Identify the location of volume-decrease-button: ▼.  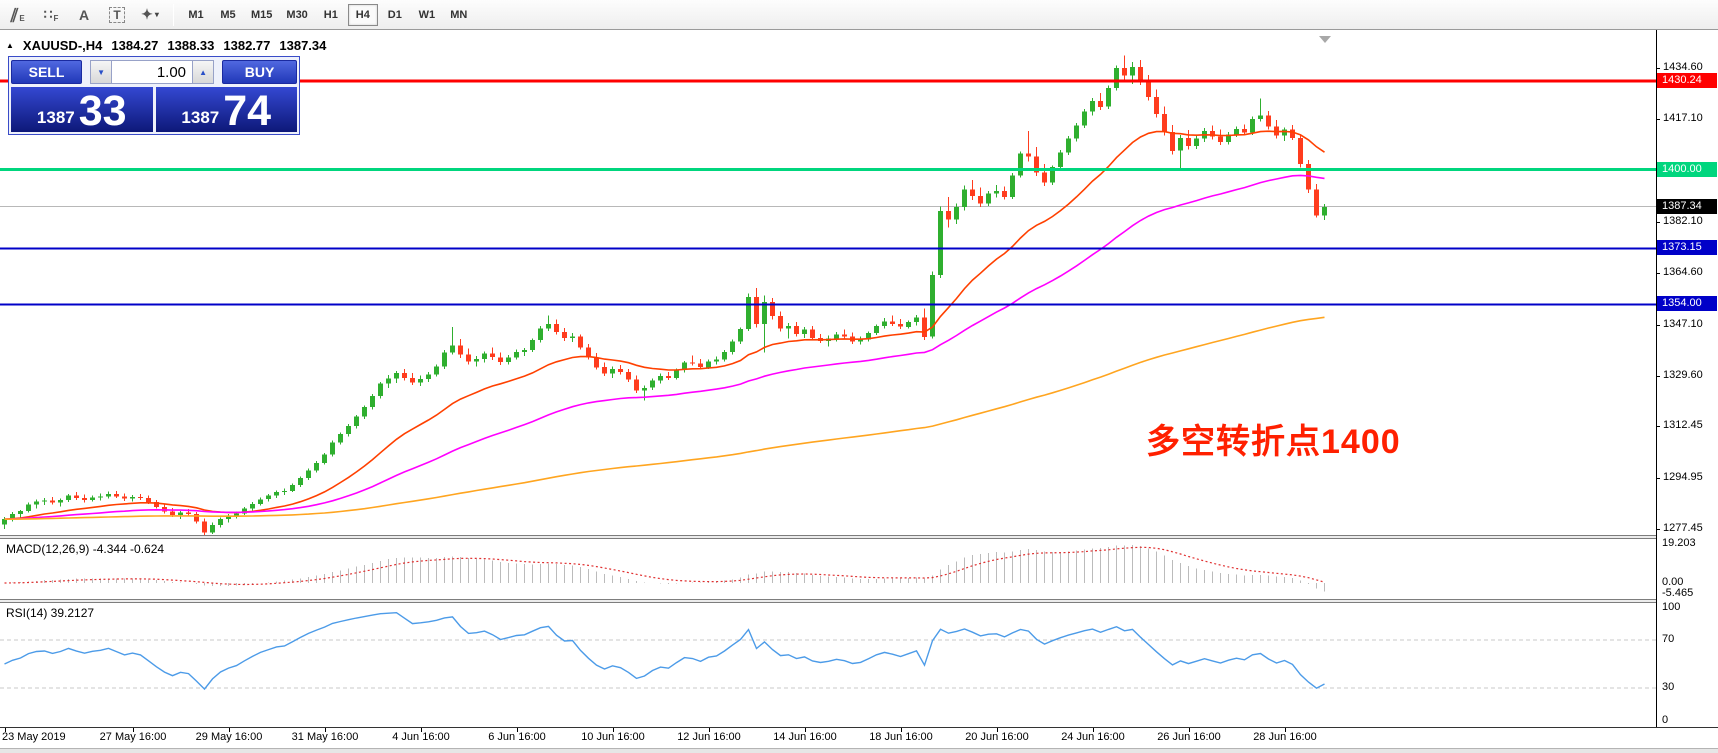
(101, 72).